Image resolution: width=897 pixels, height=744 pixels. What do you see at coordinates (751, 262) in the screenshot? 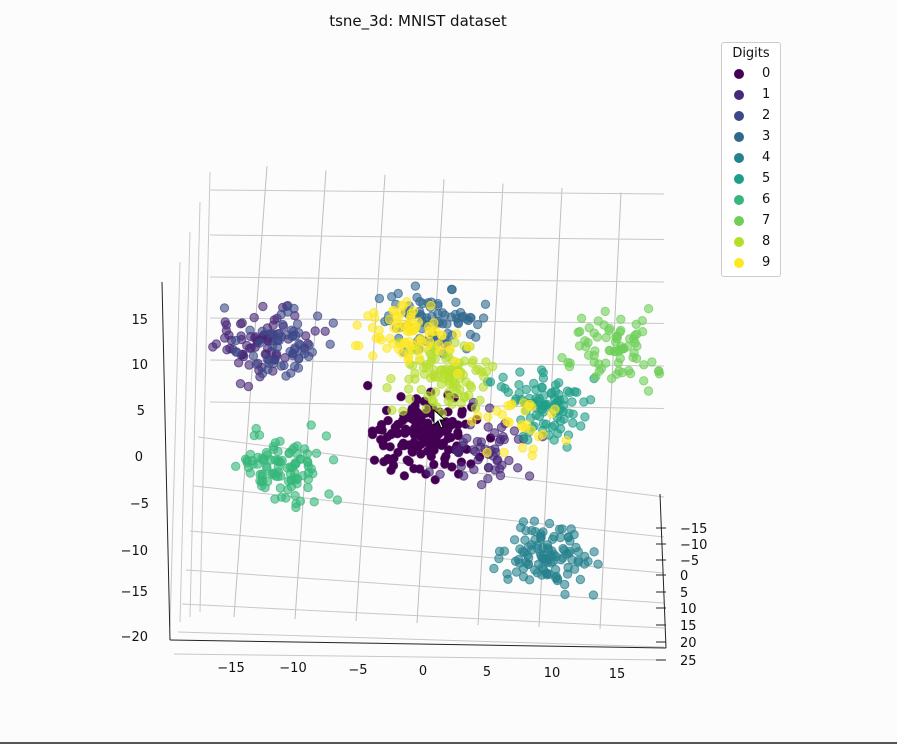
I see `legend-item: 9` at bounding box center [751, 262].